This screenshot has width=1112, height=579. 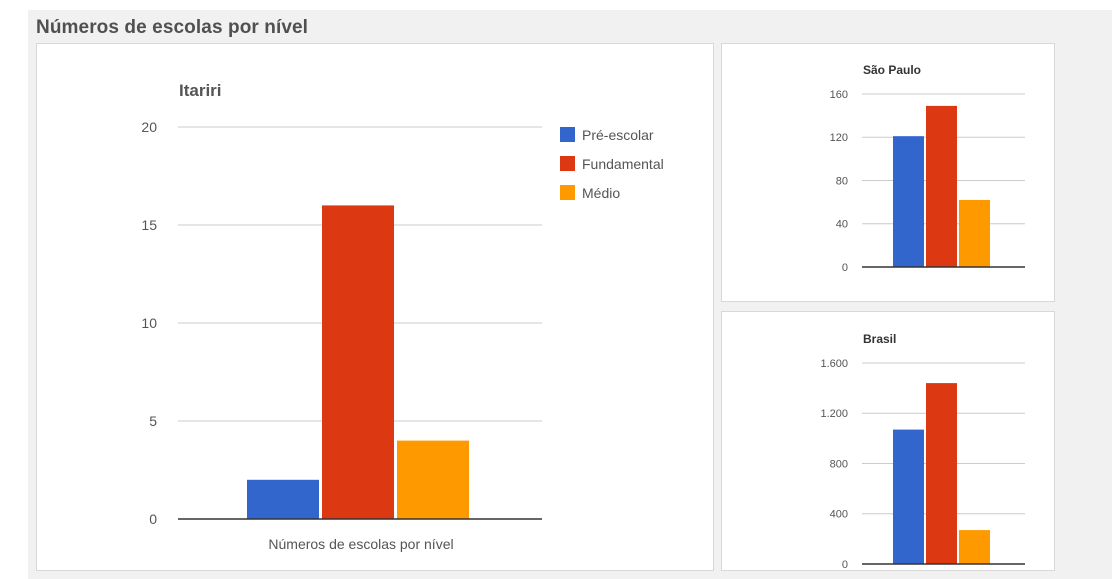 What do you see at coordinates (149, 127) in the screenshot?
I see `y-tick-label: 20` at bounding box center [149, 127].